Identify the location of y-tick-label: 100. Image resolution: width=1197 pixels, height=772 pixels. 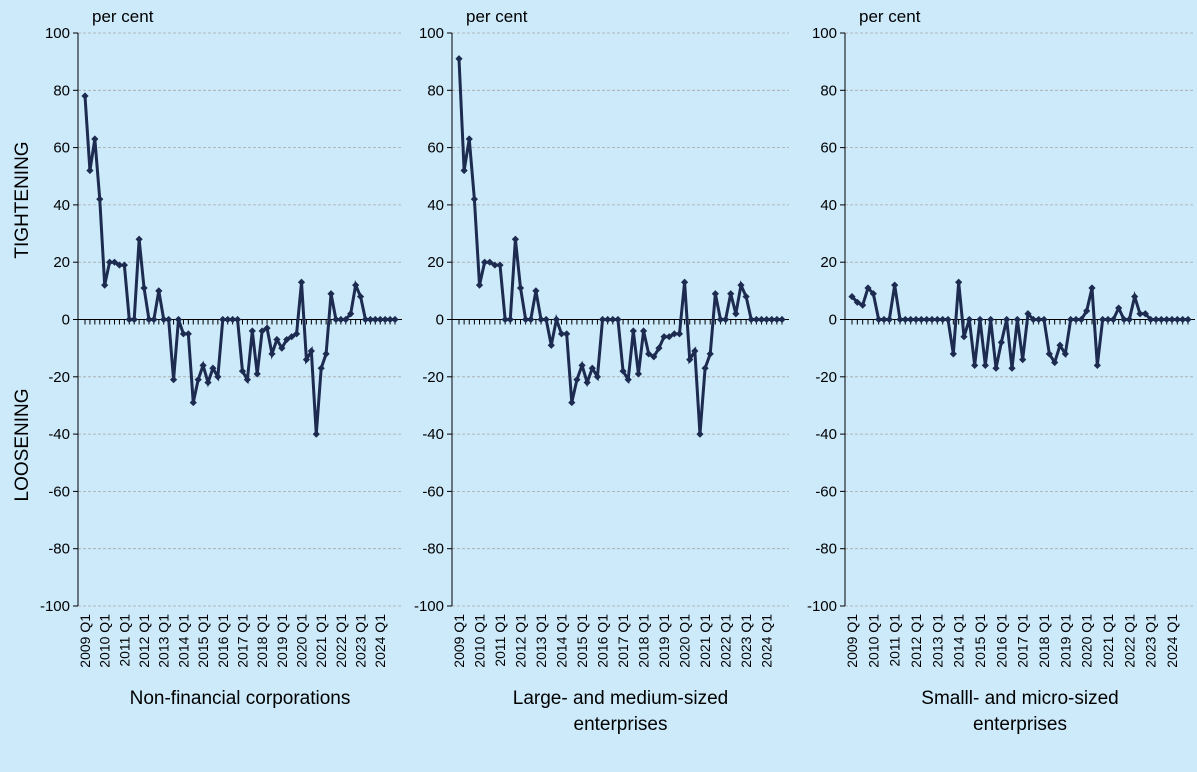
(824, 33).